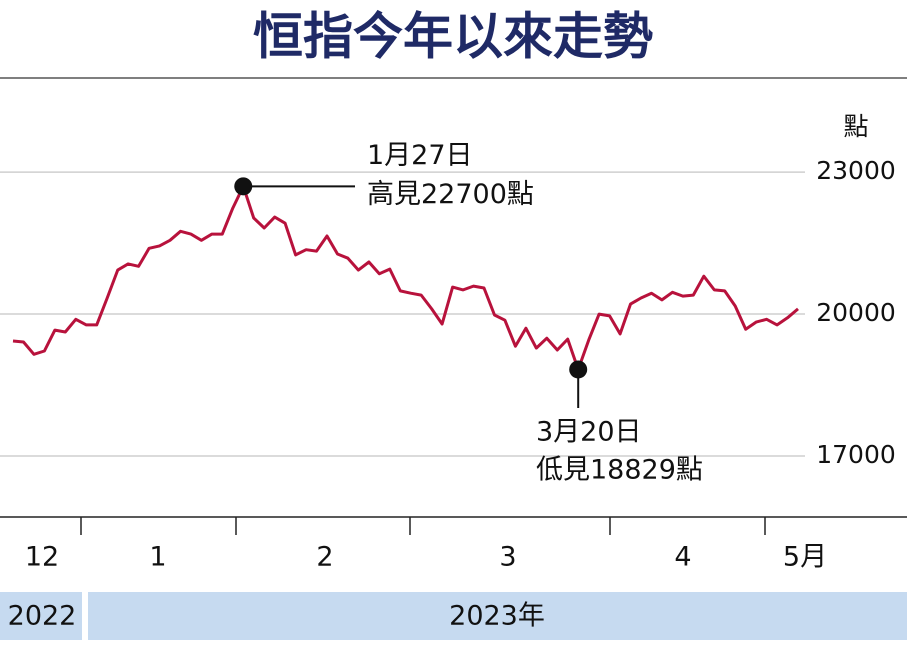  I want to click on y-tick-label: 17000, so click(856, 454).